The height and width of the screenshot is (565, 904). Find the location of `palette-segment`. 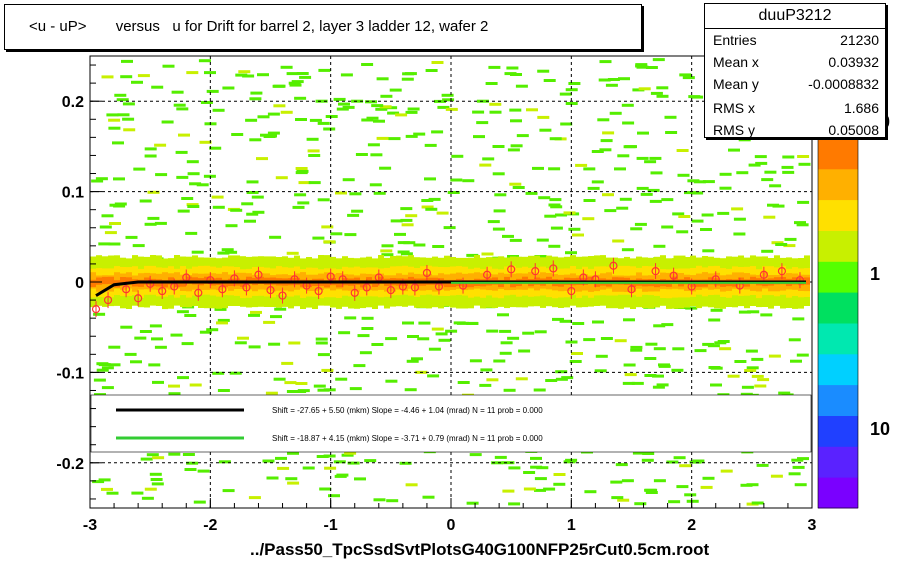

palette-segment is located at coordinates (838, 215).